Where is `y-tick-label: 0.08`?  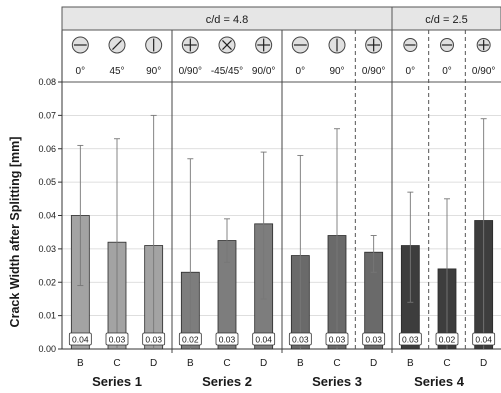
y-tick-label: 0.08 is located at coordinates (47, 82).